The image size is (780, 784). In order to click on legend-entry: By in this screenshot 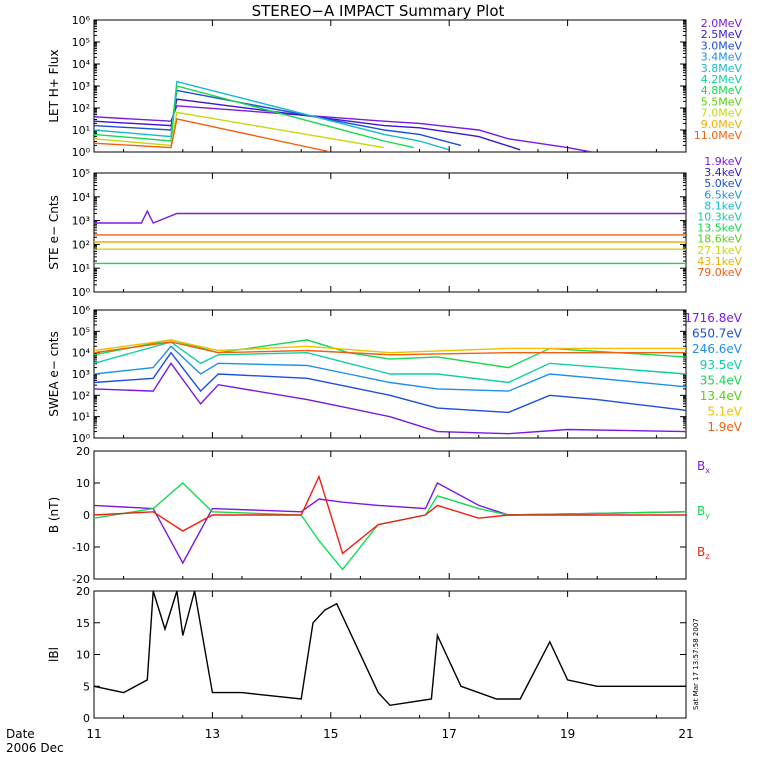, I will do `click(703, 512)`.